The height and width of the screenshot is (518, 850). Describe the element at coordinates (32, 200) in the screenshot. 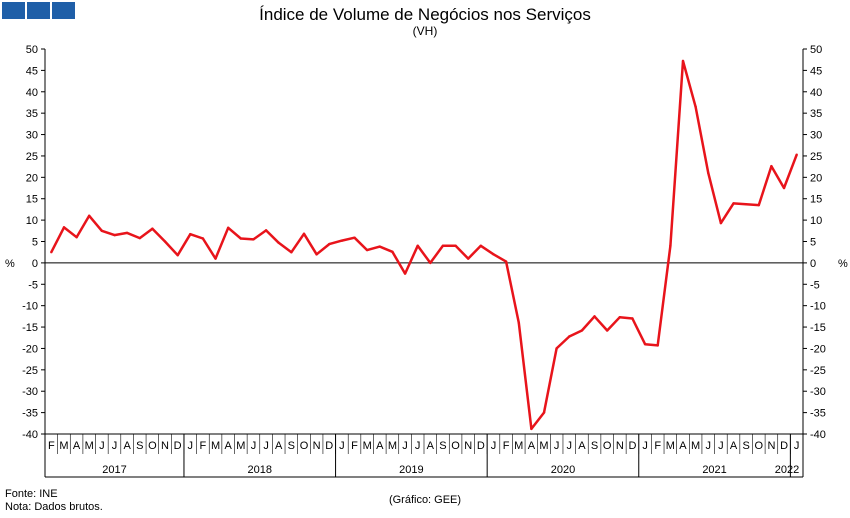

I see `y-tick-label-left: 15` at that location.